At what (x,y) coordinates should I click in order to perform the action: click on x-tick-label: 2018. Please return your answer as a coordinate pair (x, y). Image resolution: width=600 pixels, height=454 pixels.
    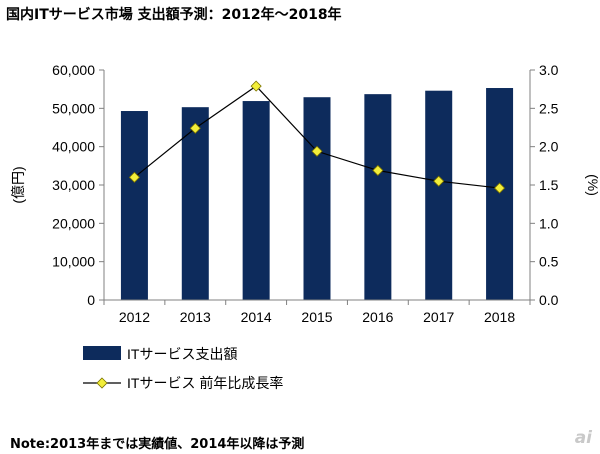
    Looking at the image, I should click on (499, 317).